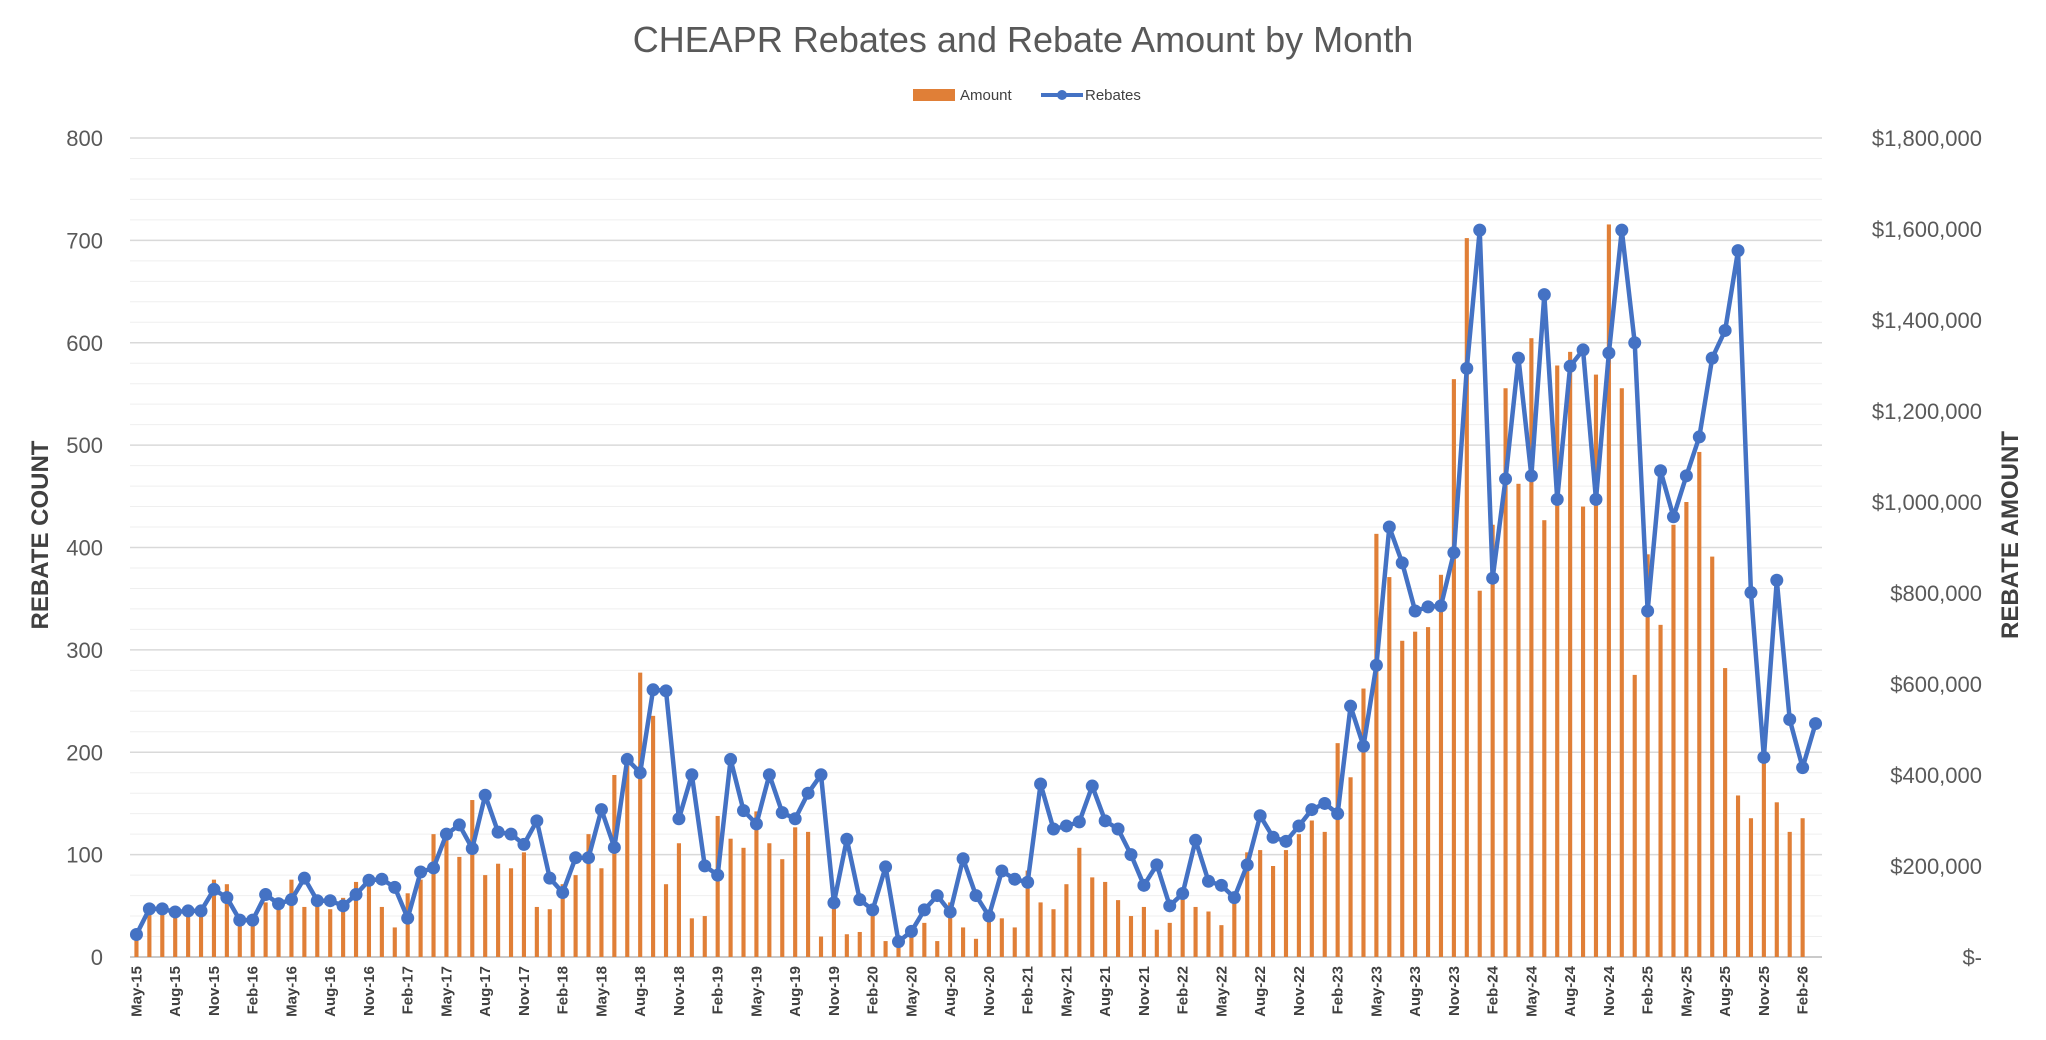 The height and width of the screenshot is (1040, 2046). I want to click on x-tick-label: Feb-16, so click(253, 990).